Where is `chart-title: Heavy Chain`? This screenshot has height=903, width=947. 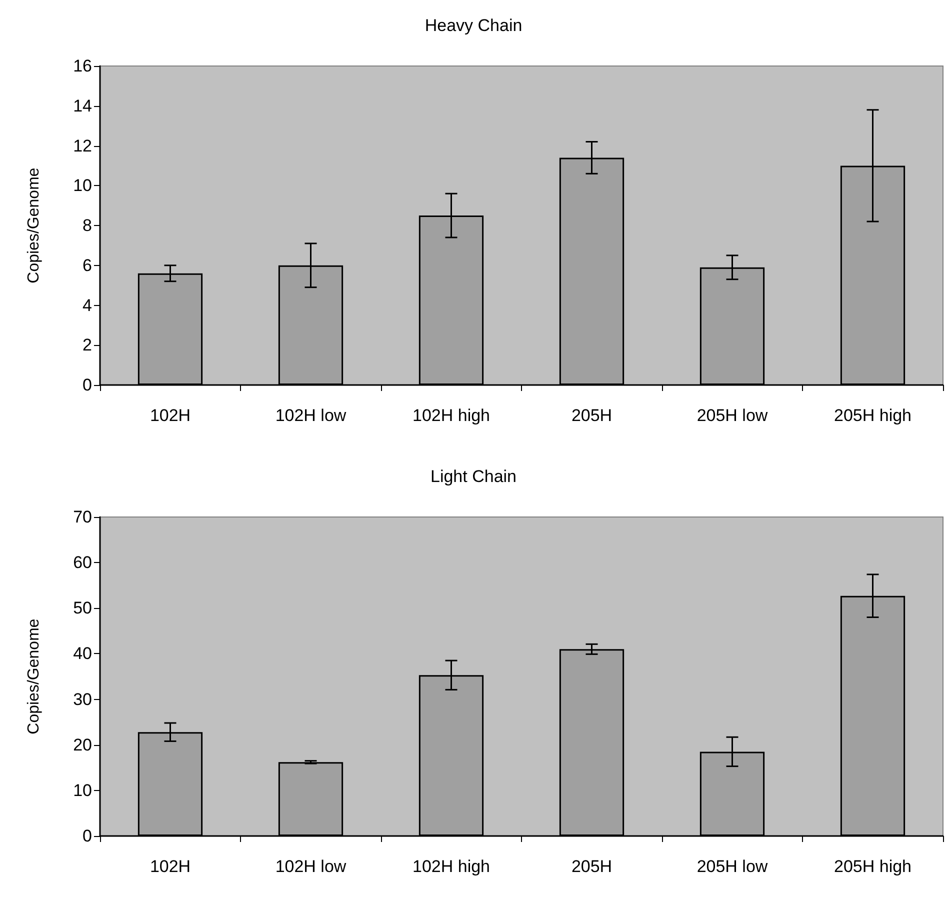 chart-title: Heavy Chain is located at coordinates (473, 25).